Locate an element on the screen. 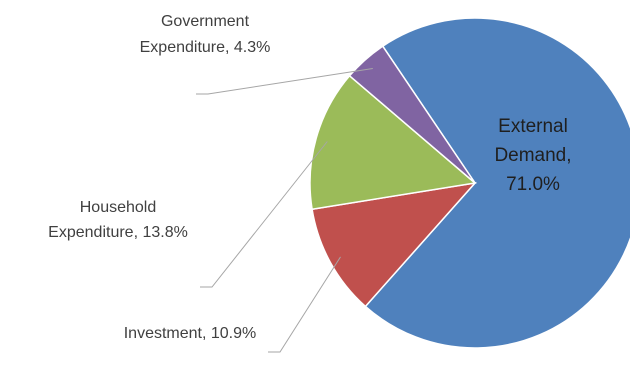 This screenshot has width=630, height=365. leader-line-investment is located at coordinates (304, 304).